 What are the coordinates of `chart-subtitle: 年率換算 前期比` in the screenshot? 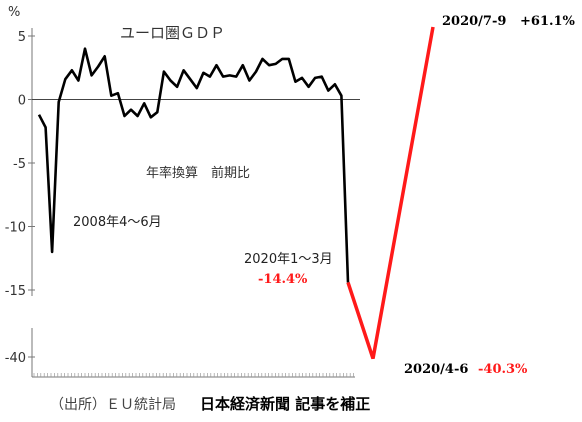 It's located at (198, 173).